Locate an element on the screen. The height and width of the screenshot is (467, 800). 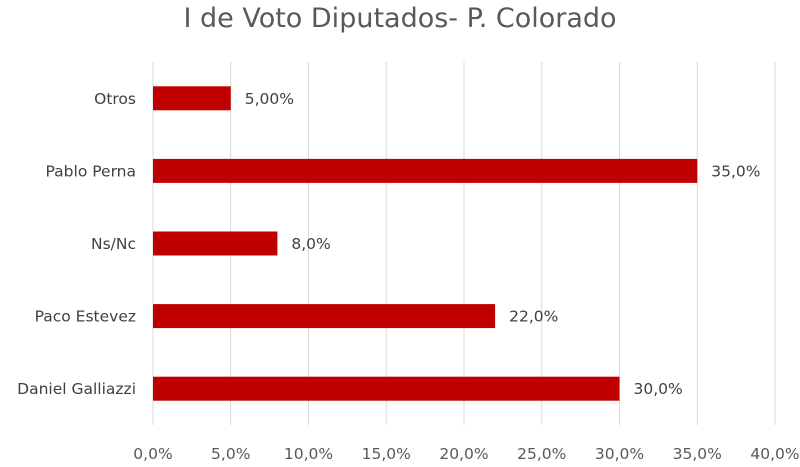
x-tick-label: 30,0% is located at coordinates (619, 454).